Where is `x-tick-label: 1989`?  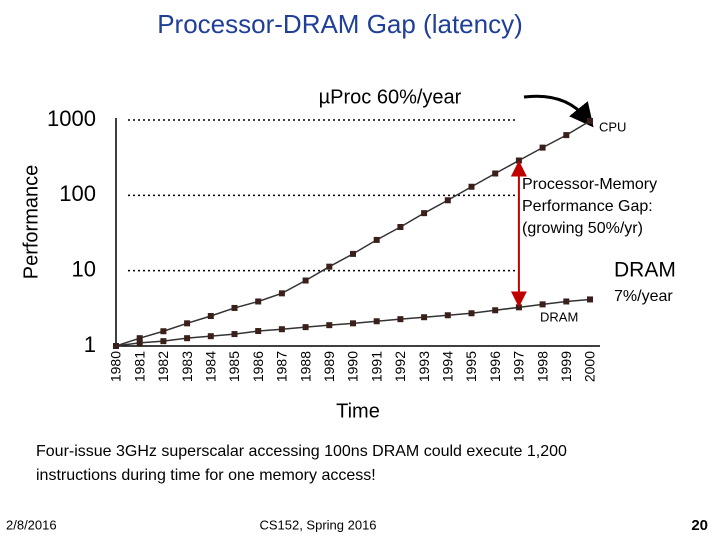
x-tick-label: 1989 is located at coordinates (329, 366).